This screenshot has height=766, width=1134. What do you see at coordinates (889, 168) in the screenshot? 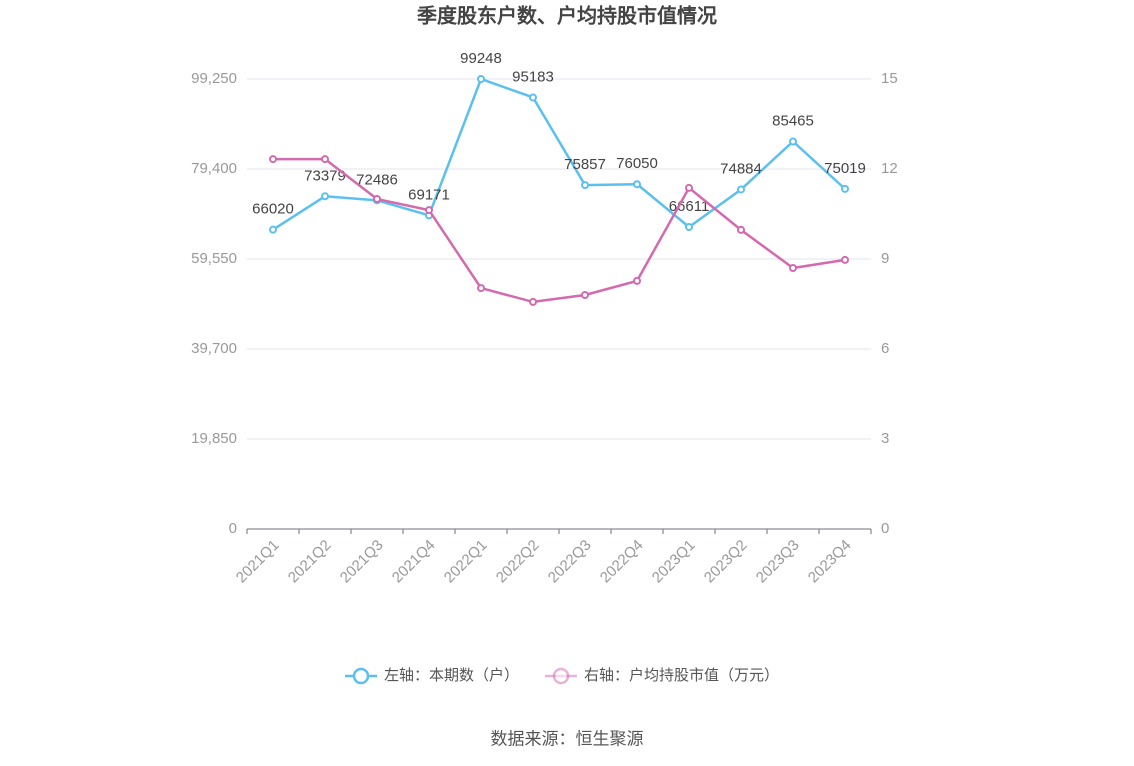
I see `y2-tick-label: 12` at bounding box center [889, 168].